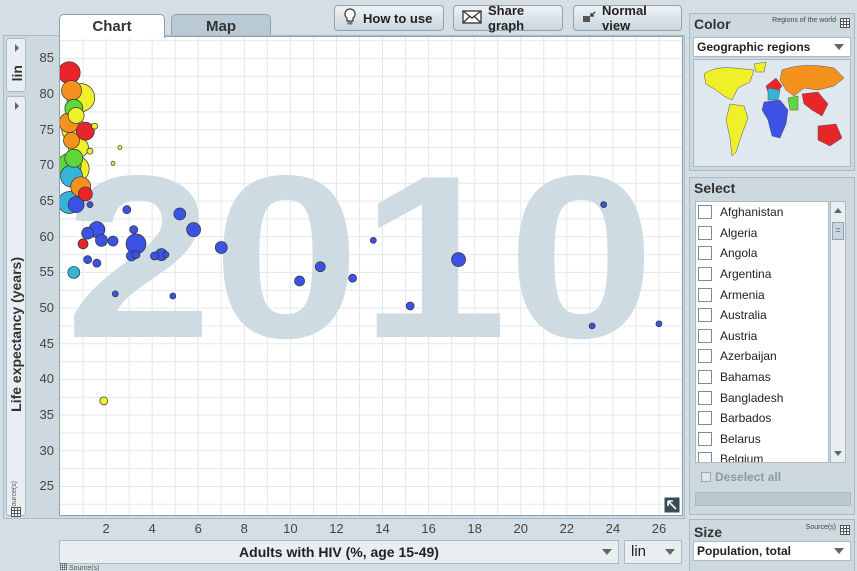 The image size is (857, 571). I want to click on x-tick-label: 20, so click(520, 528).